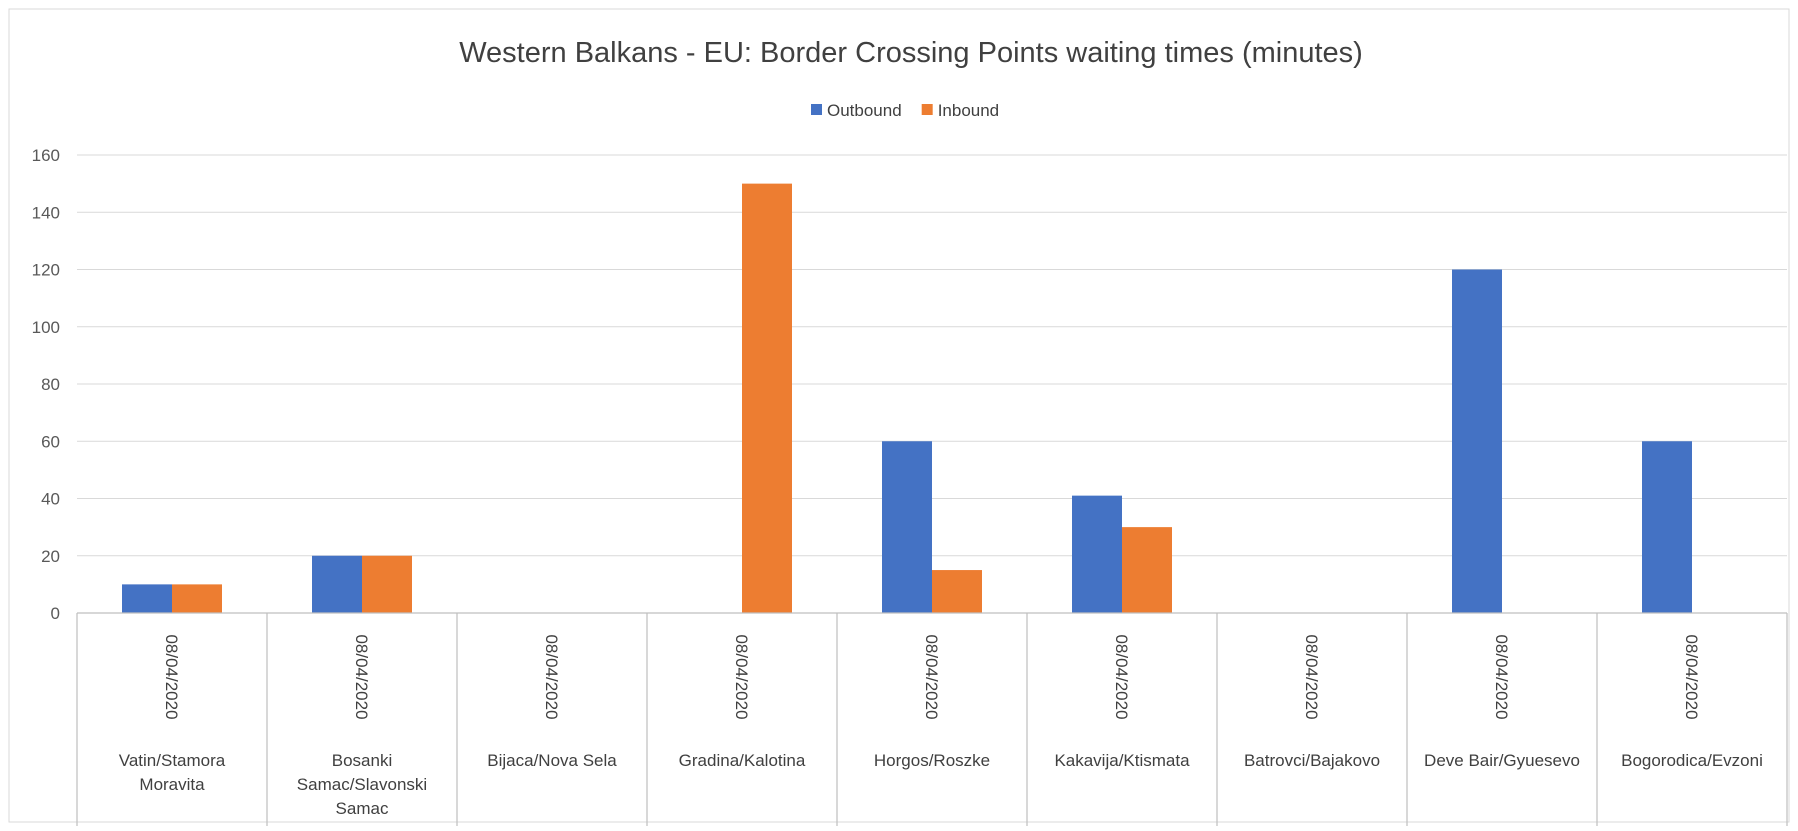 Image resolution: width=1798 pixels, height=831 pixels. Describe the element at coordinates (552, 760) in the screenshot. I see `x-tick-label: Bijaca/Nova Sela` at that location.